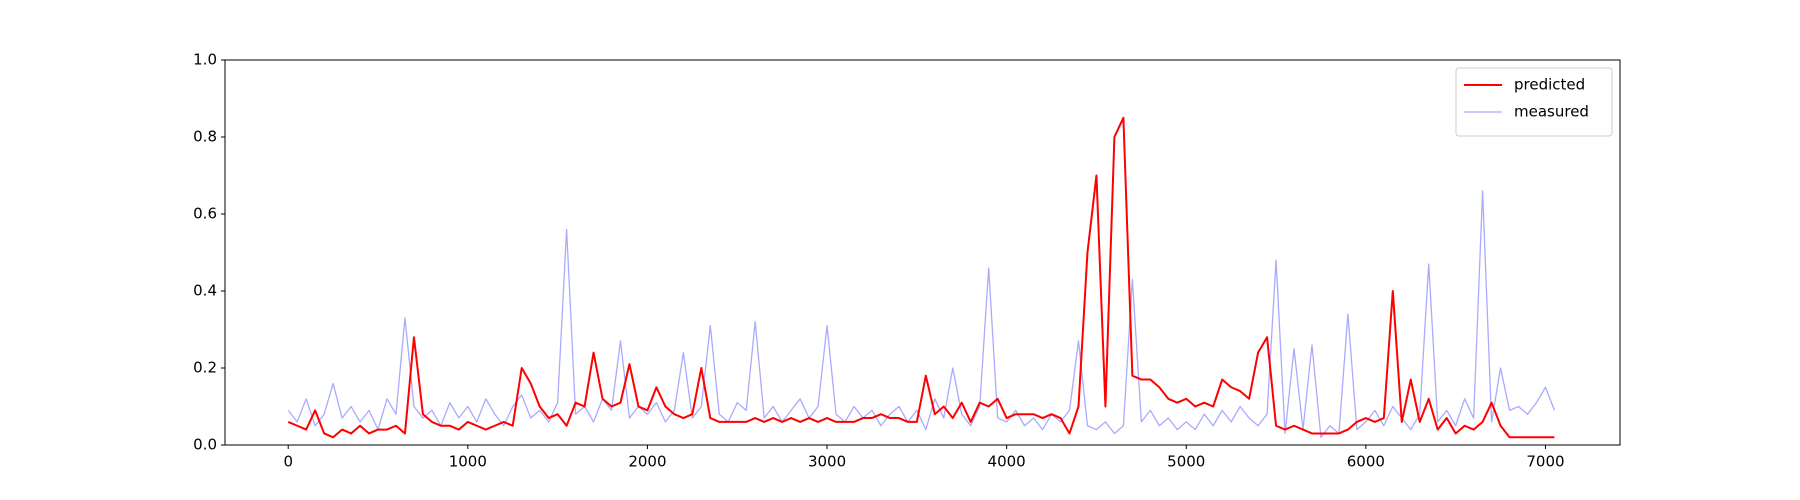 The height and width of the screenshot is (500, 1800). What do you see at coordinates (205, 291) in the screenshot?
I see `y-tick-label: 0.4` at bounding box center [205, 291].